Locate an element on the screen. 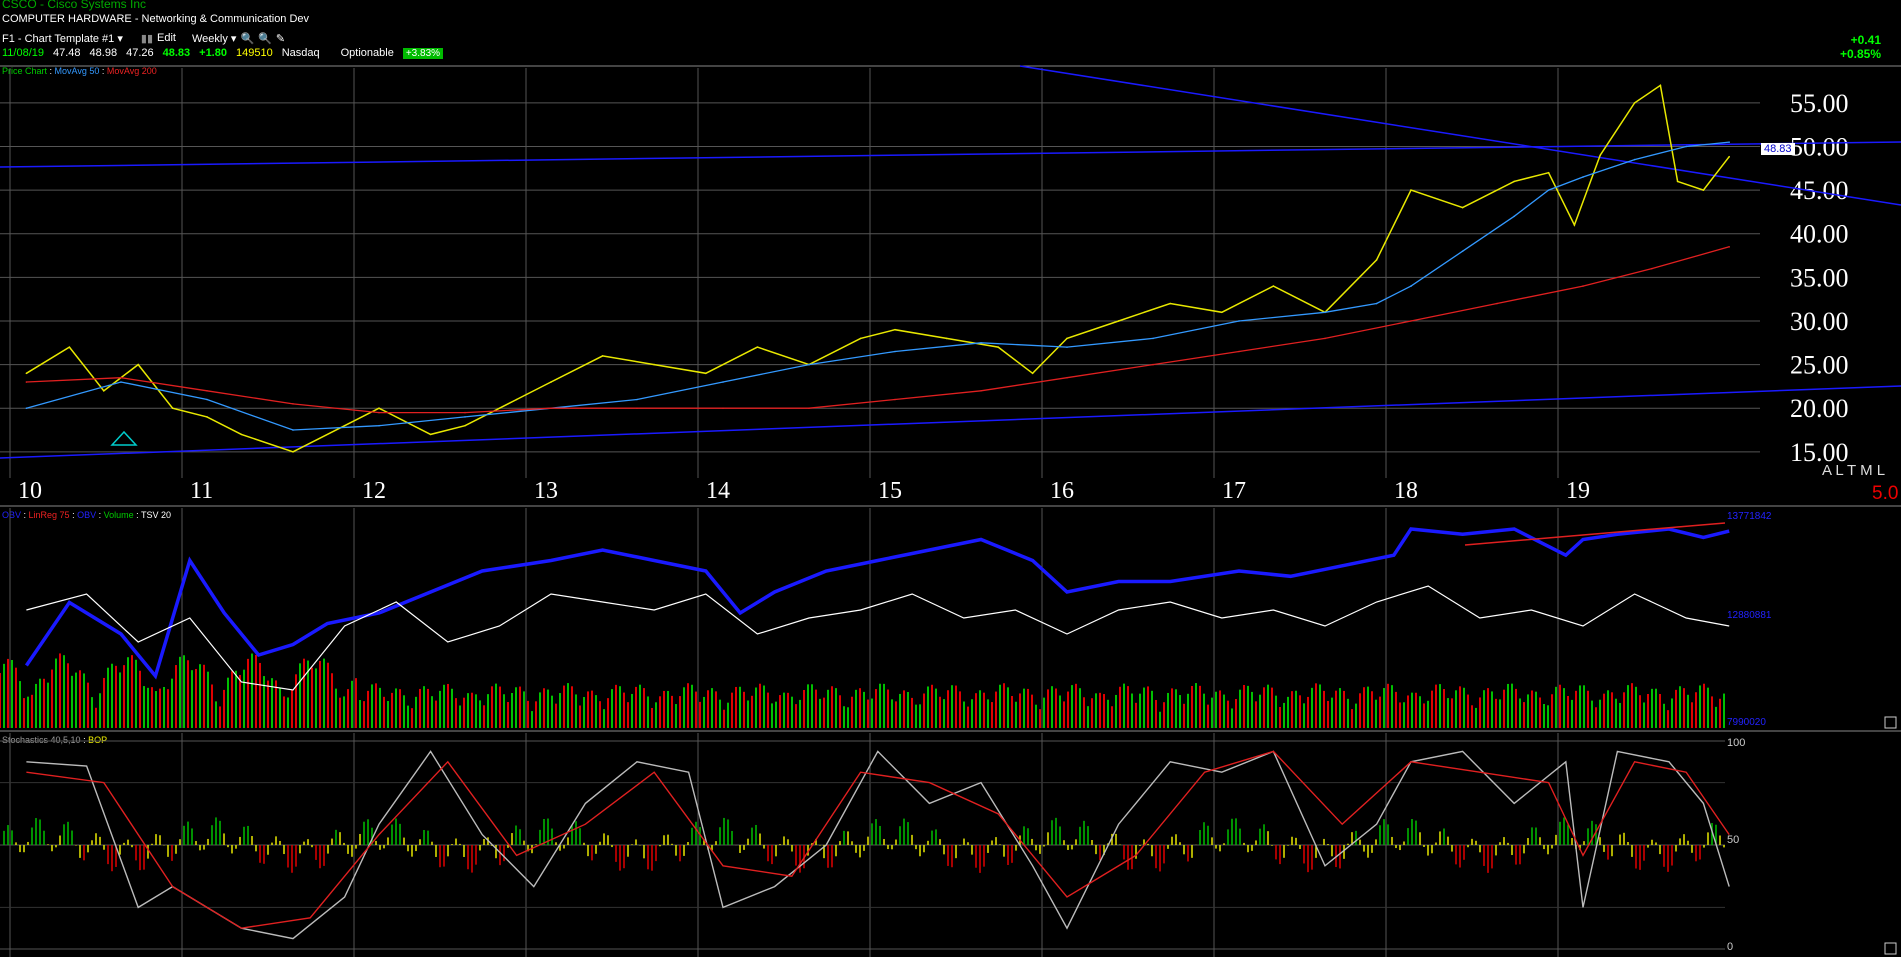 This screenshot has width=1901, height=957. x-tick-label: 19 is located at coordinates (1578, 491).